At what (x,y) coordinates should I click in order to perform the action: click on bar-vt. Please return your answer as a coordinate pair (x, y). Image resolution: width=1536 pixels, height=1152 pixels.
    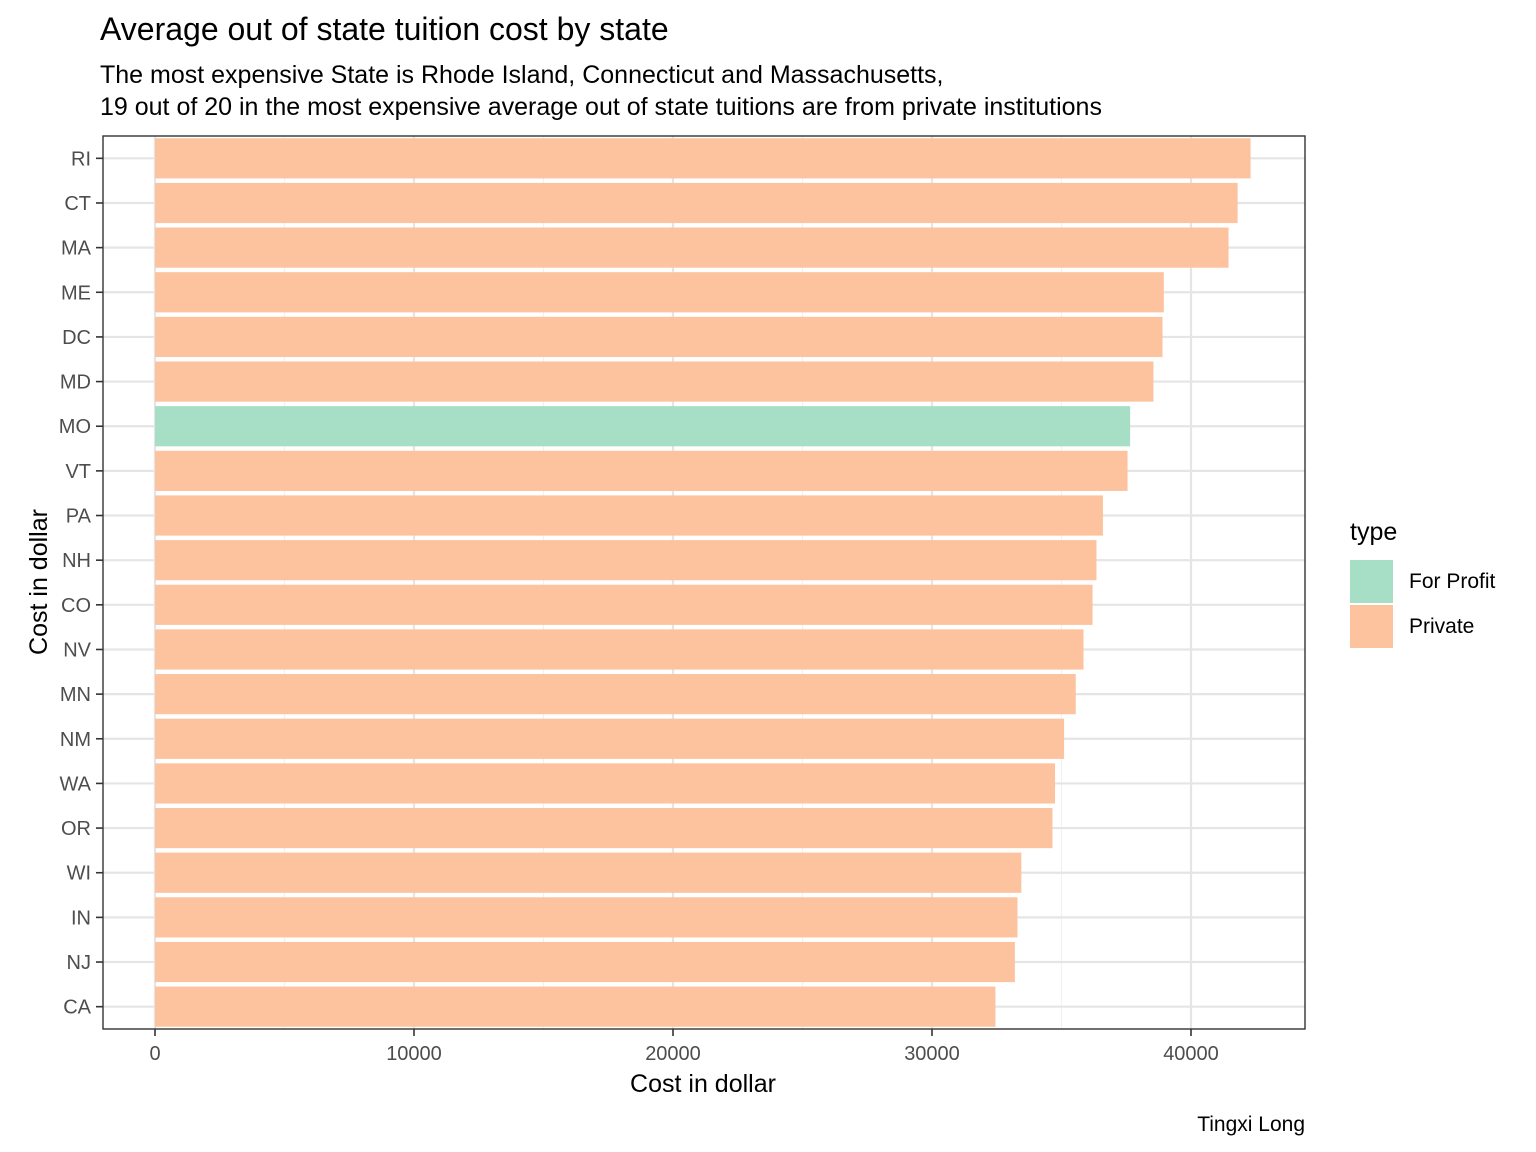
    Looking at the image, I should click on (641, 470).